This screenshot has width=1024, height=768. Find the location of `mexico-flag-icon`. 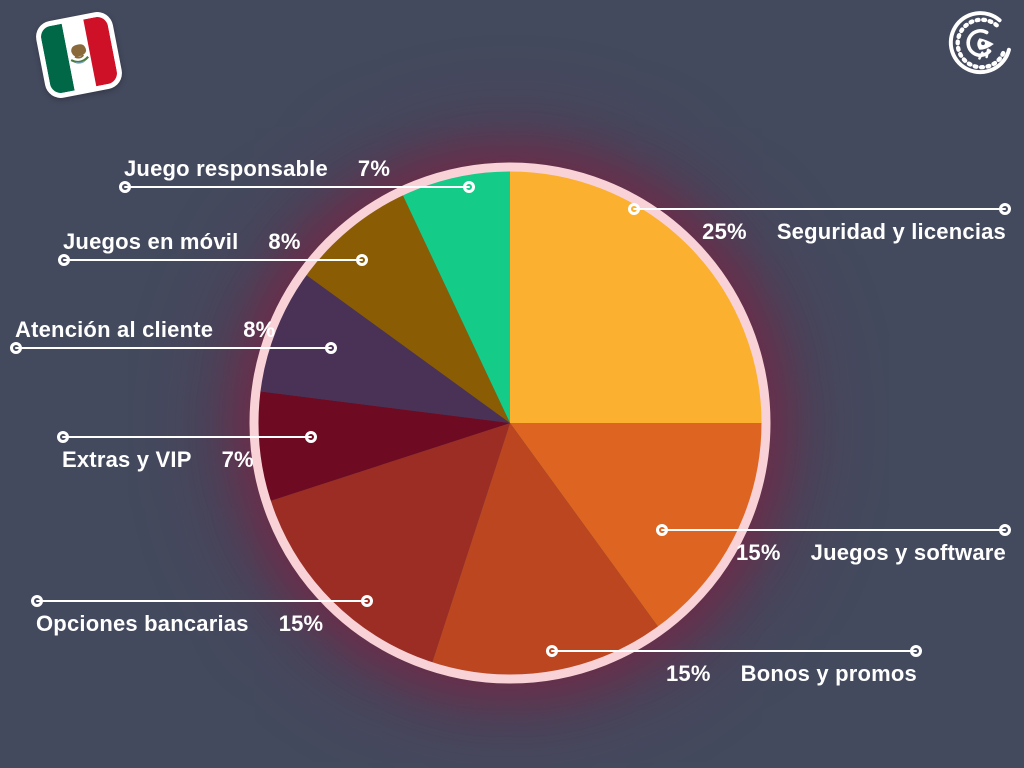

mexico-flag-icon is located at coordinates (79, 55).